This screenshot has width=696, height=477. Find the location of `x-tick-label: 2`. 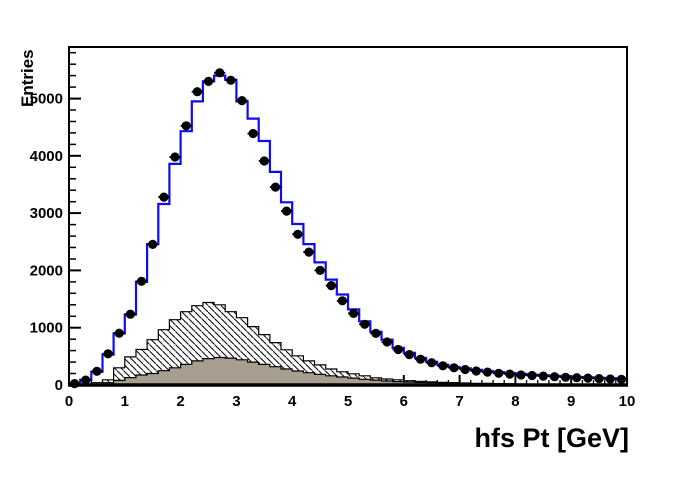

x-tick-label: 2 is located at coordinates (180, 401).